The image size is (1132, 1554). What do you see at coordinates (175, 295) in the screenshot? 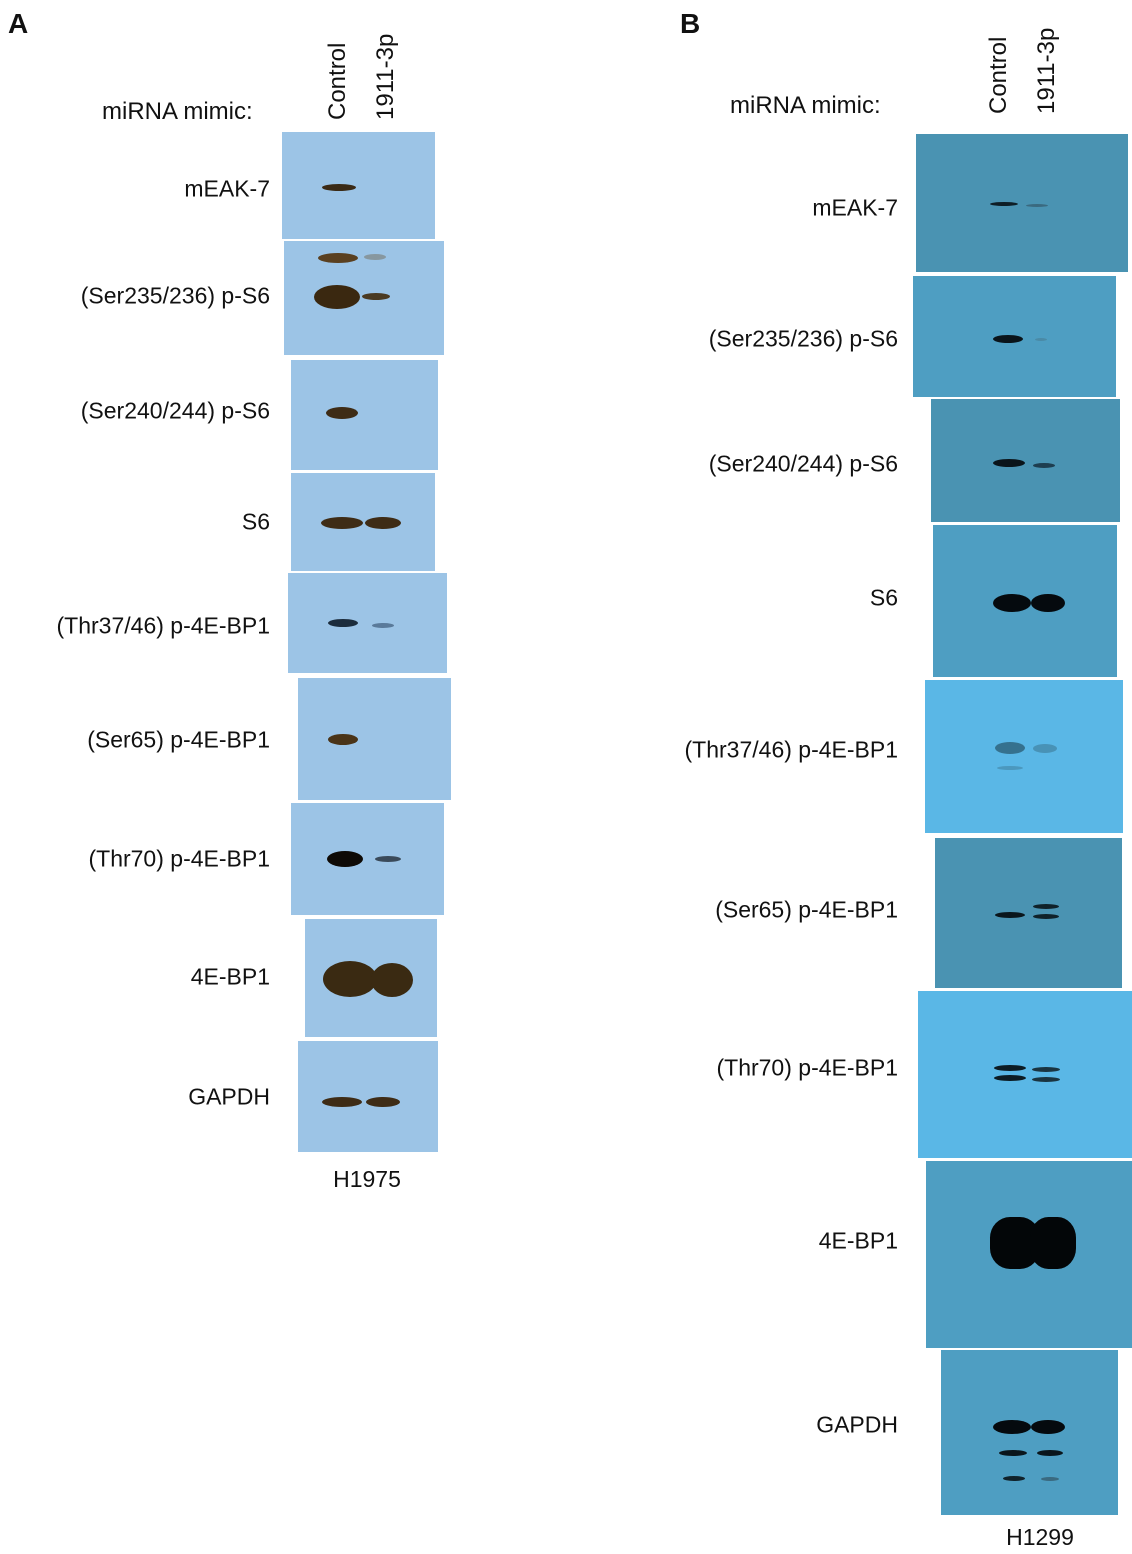
I see `row-label-a-2: (Ser235/236) p-S6` at bounding box center [175, 295].